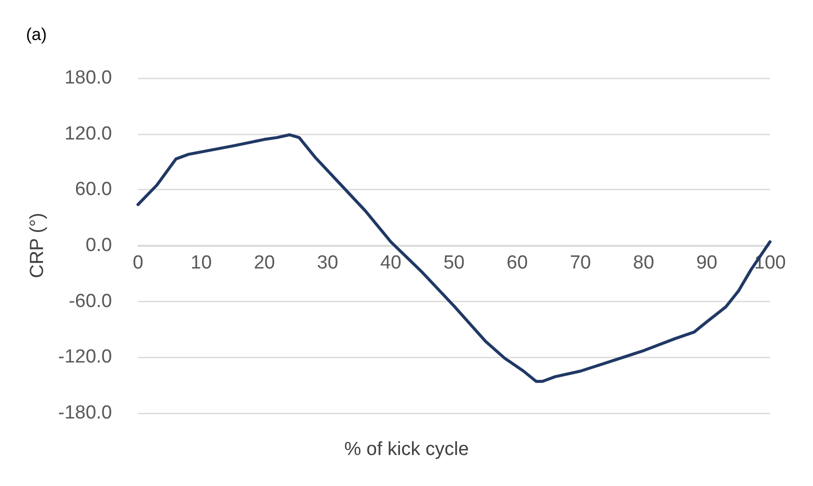 This screenshot has height=486, width=813. I want to click on y-tick-label: 180.0, so click(88, 78).